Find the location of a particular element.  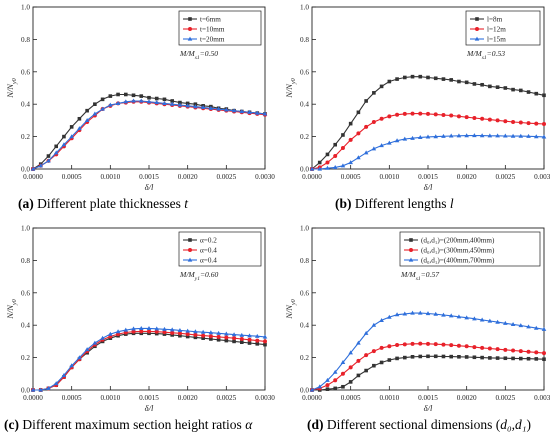

x-tick-label: 0.0000 is located at coordinates (312, 177).